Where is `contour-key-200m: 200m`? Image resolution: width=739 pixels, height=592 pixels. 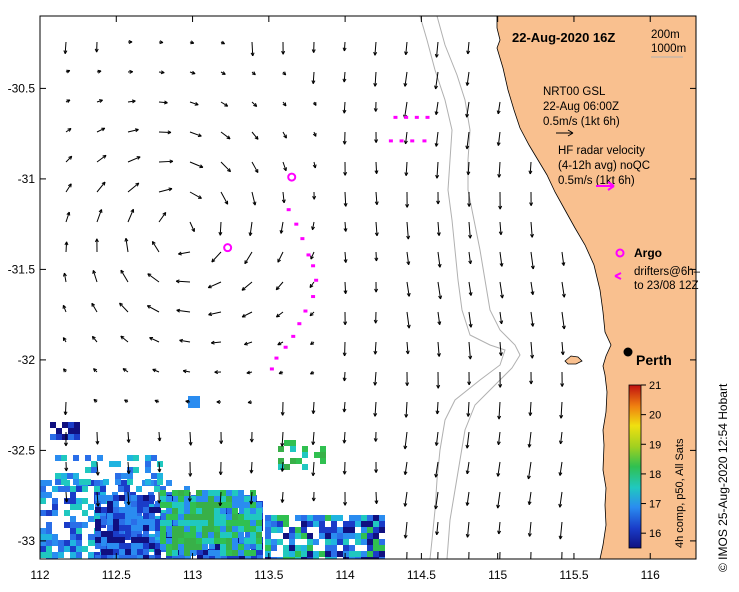 contour-key-200m: 200m is located at coordinates (665, 35).